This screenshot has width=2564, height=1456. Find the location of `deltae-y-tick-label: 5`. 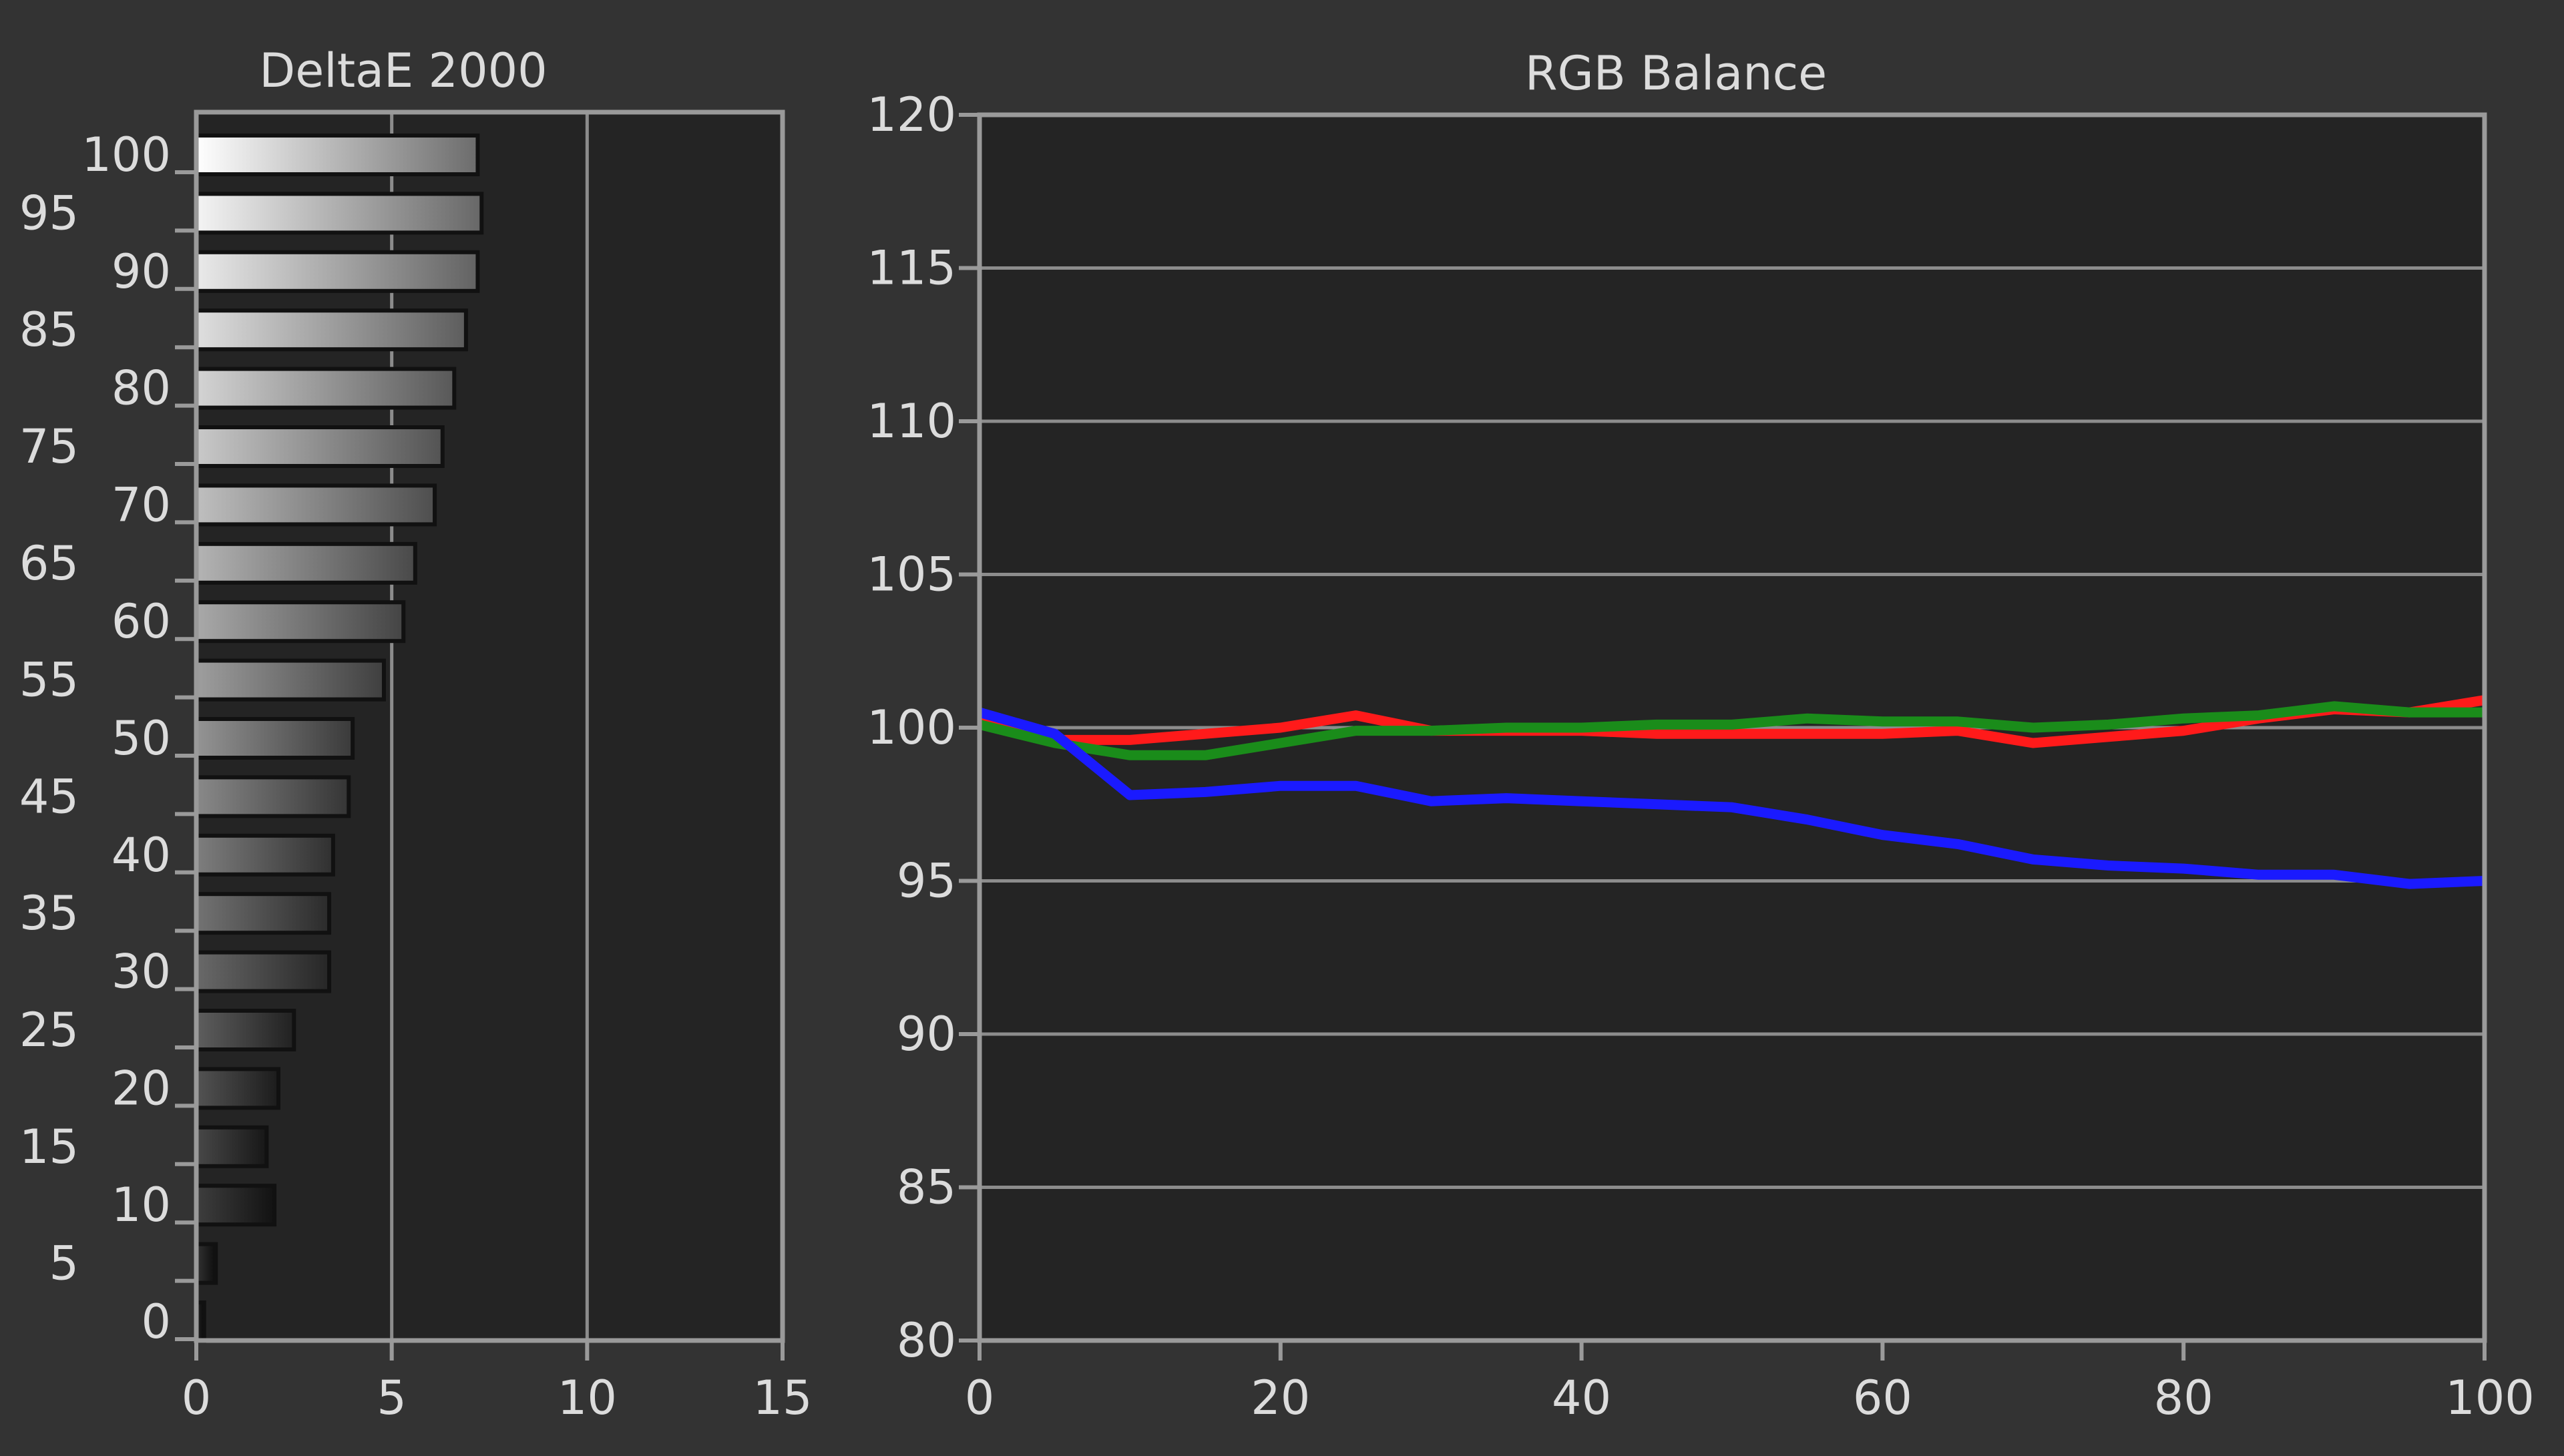

deltae-y-tick-label: 5 is located at coordinates (64, 1263).